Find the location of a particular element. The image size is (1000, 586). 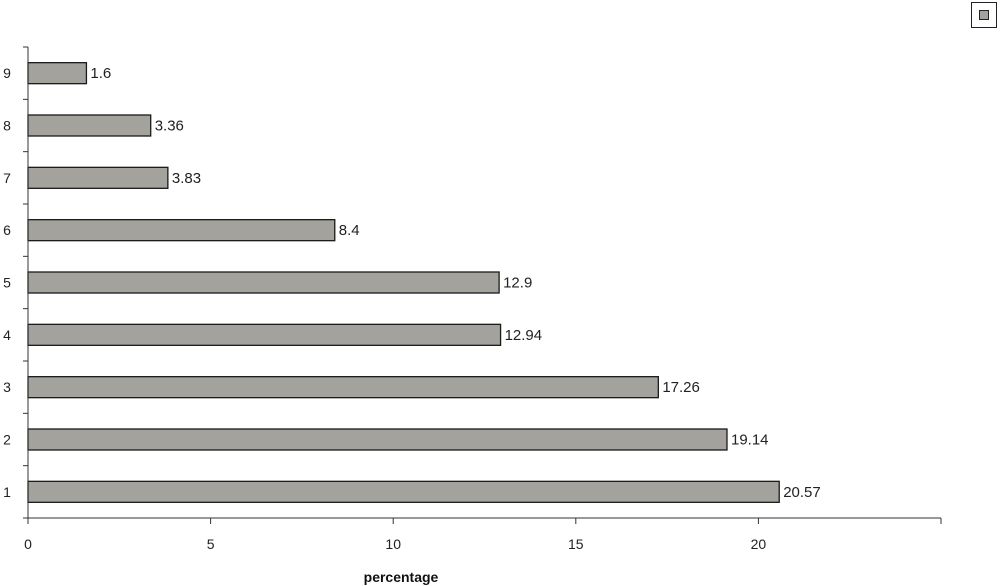

value-label-4: 12.94 is located at coordinates (524, 335).